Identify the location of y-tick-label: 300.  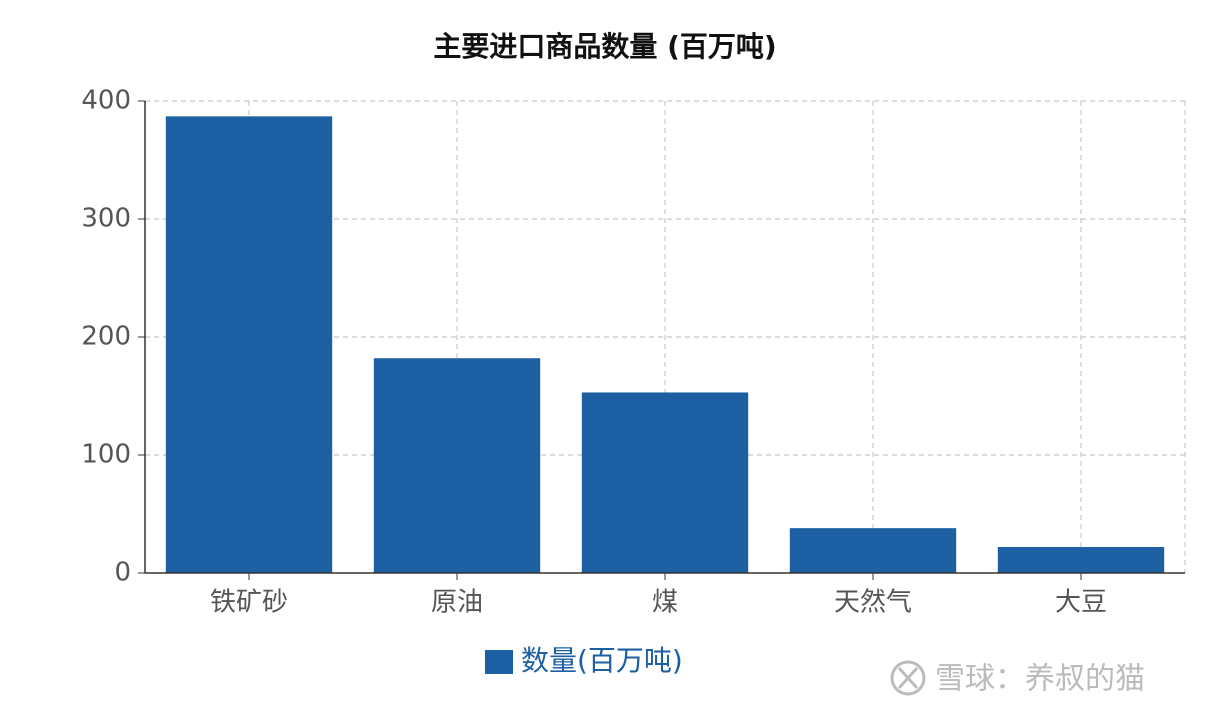
(106, 219).